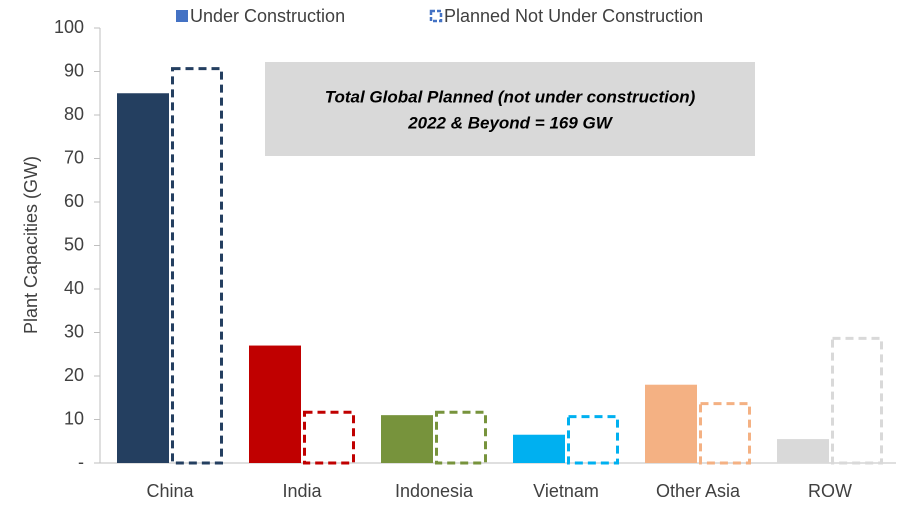  I want to click on x-tick-label: ROW, so click(830, 491).